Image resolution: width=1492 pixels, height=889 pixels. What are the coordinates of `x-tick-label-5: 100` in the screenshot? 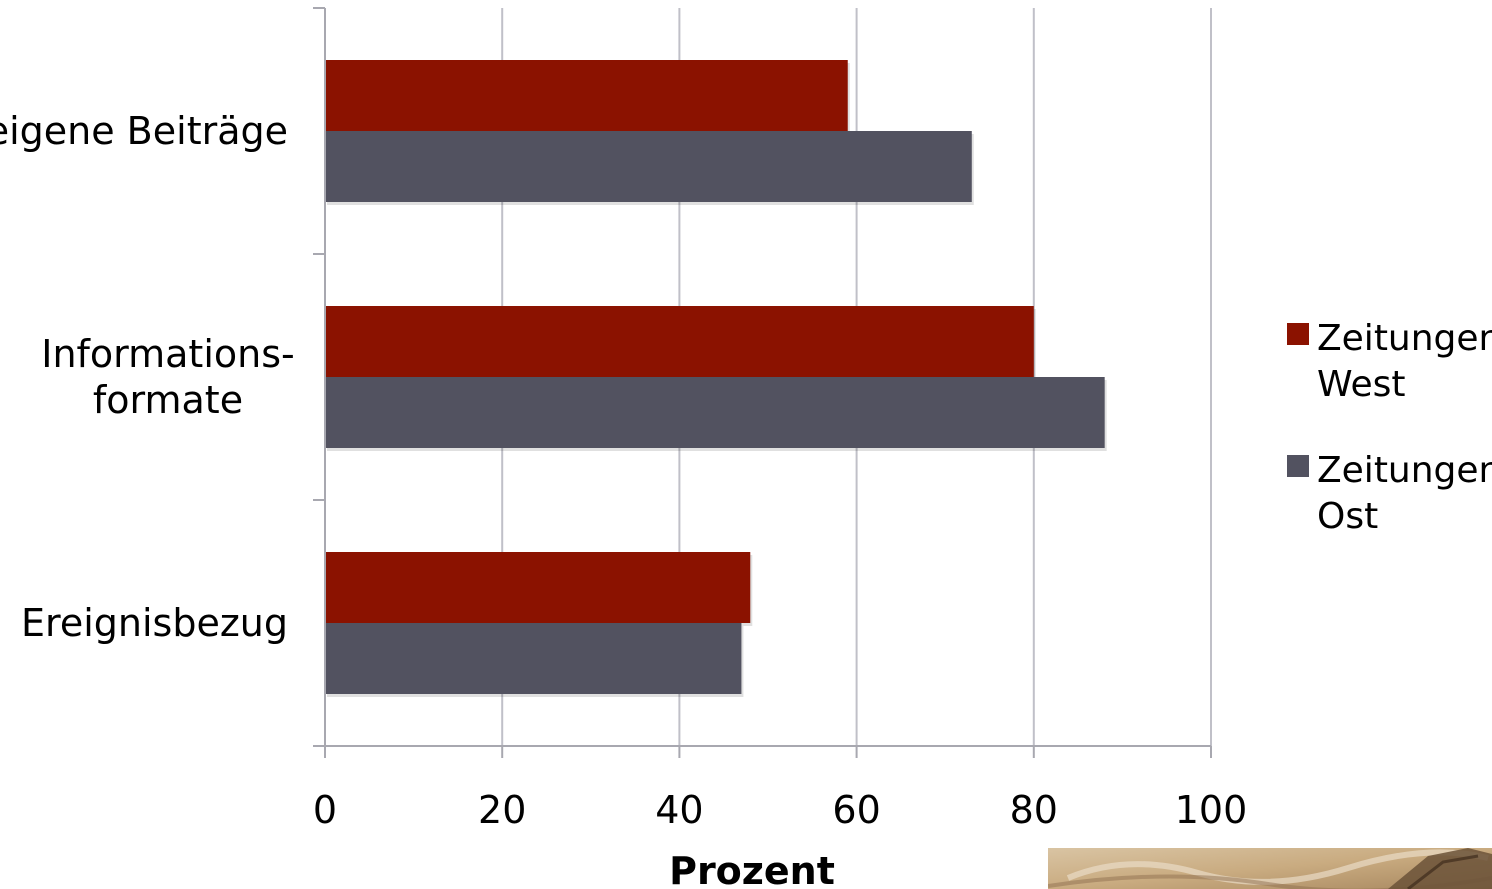 It's located at (1211, 810).